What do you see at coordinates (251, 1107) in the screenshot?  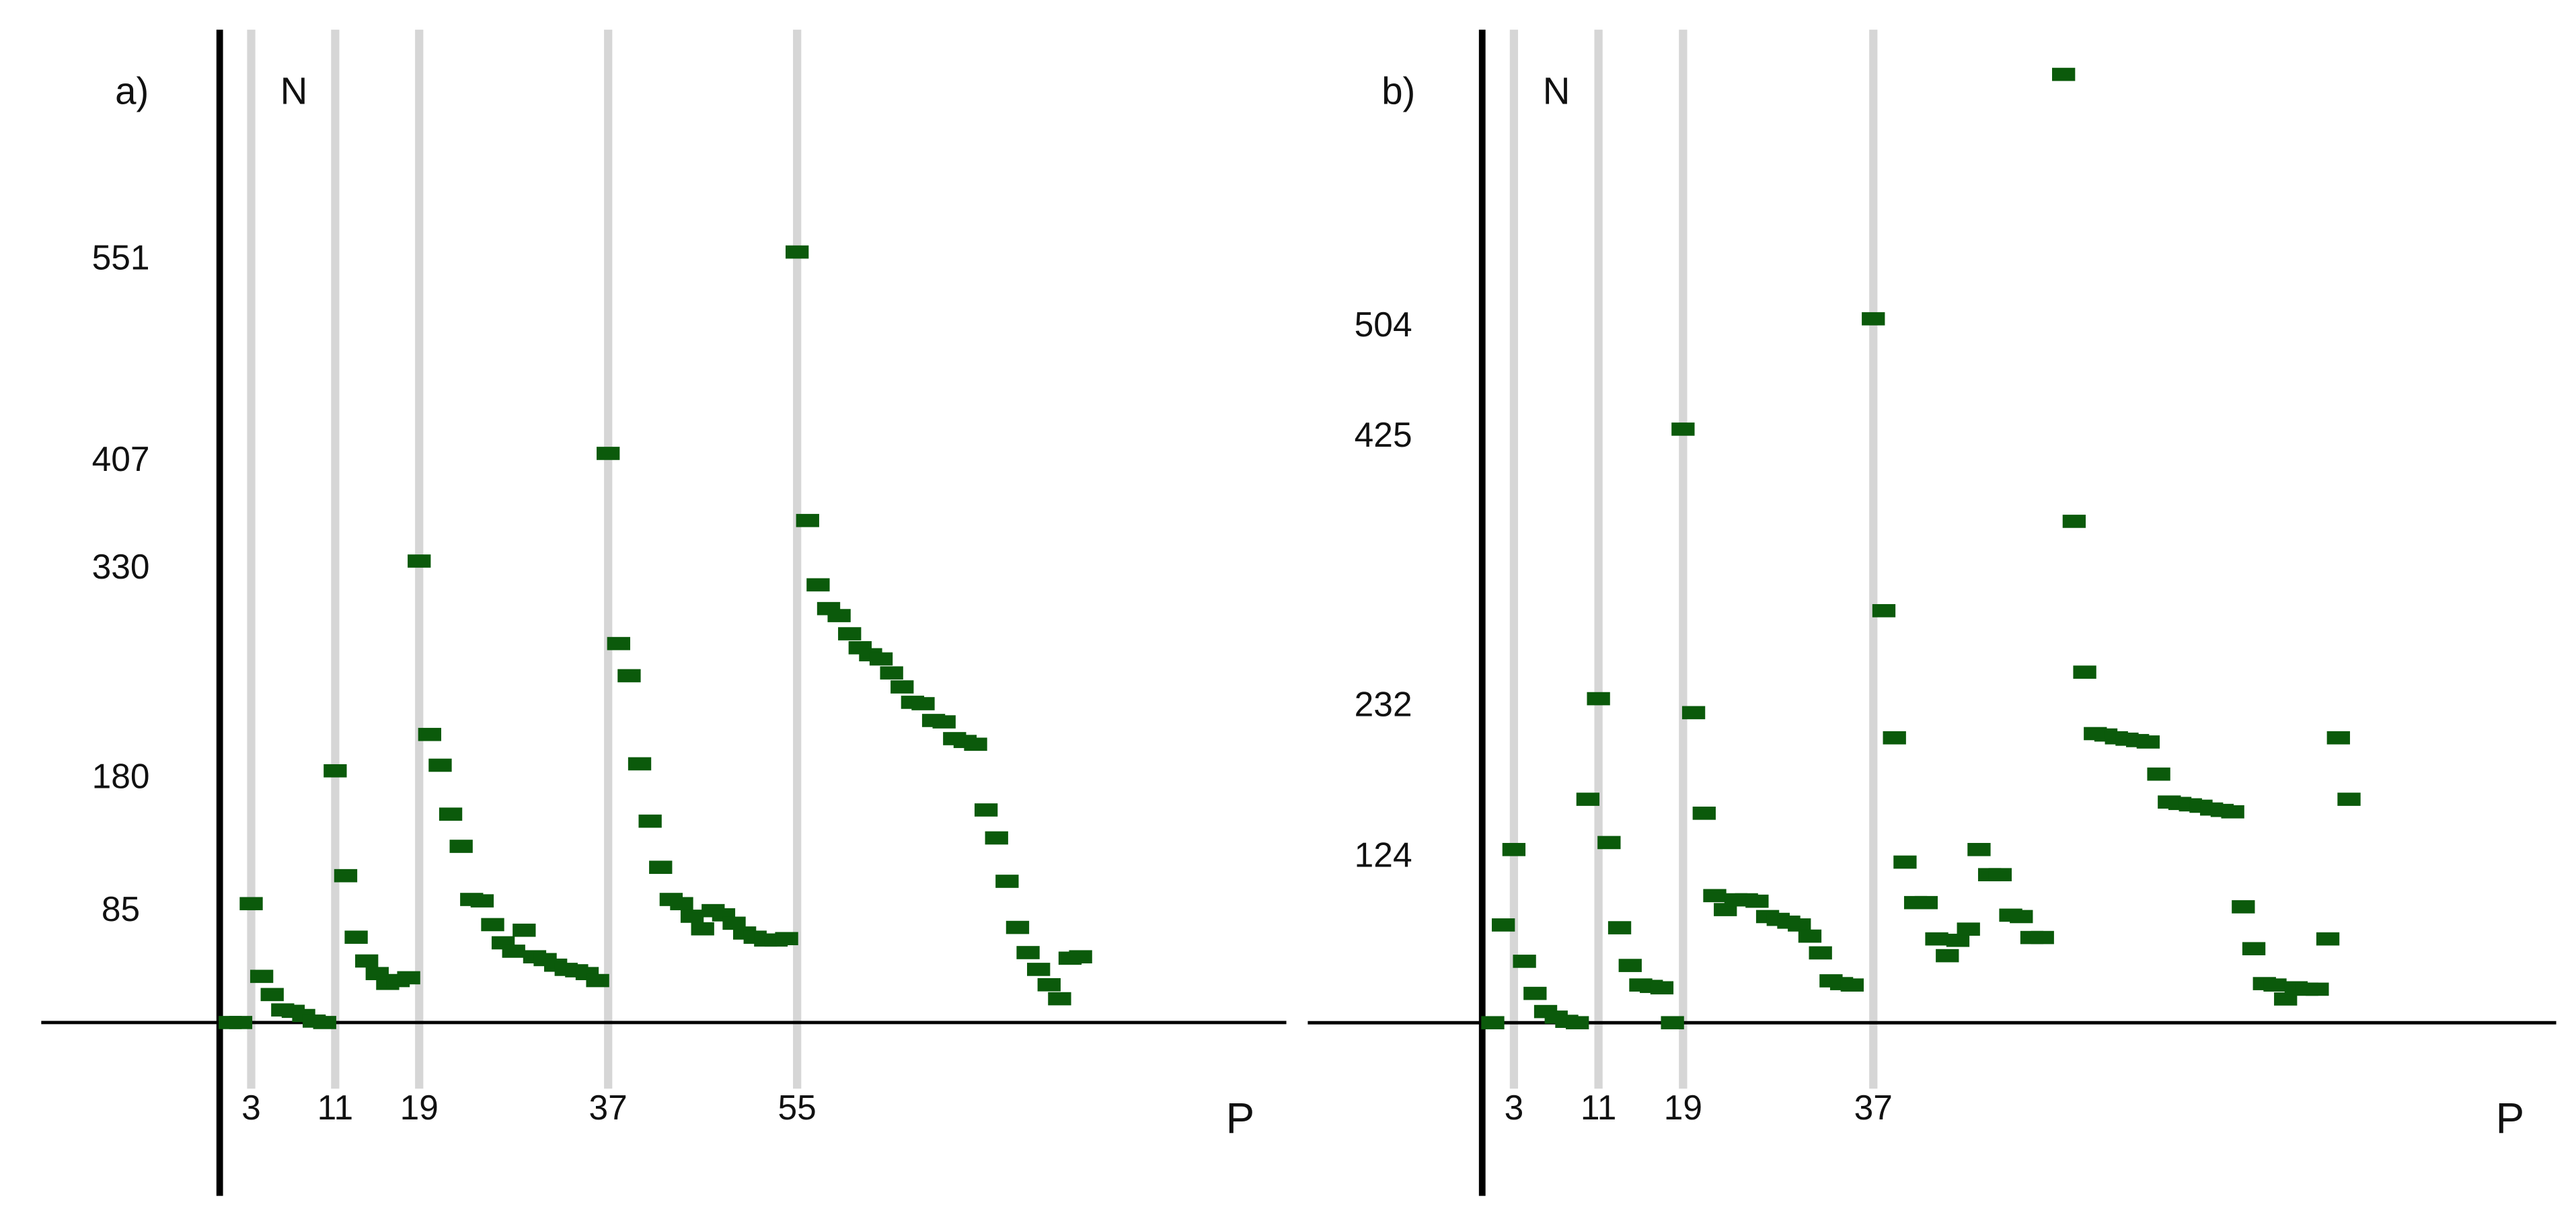 I see `x-tick-label: 3` at bounding box center [251, 1107].